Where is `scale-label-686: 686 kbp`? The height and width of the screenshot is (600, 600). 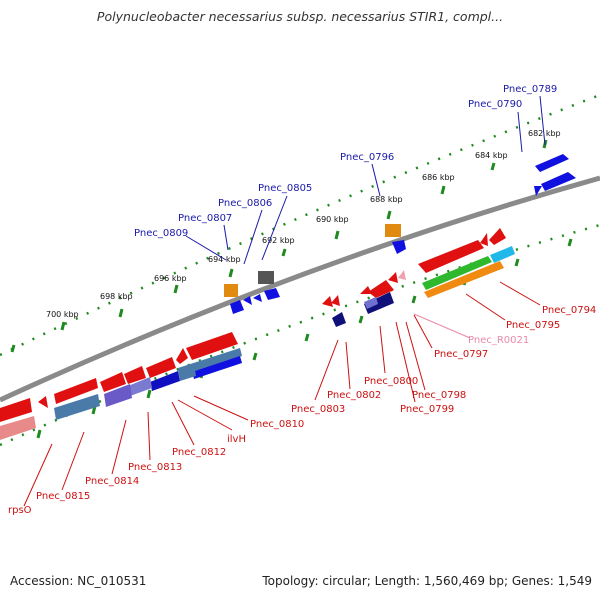
scale-label-686: 686 kbp is located at coordinates (438, 177).